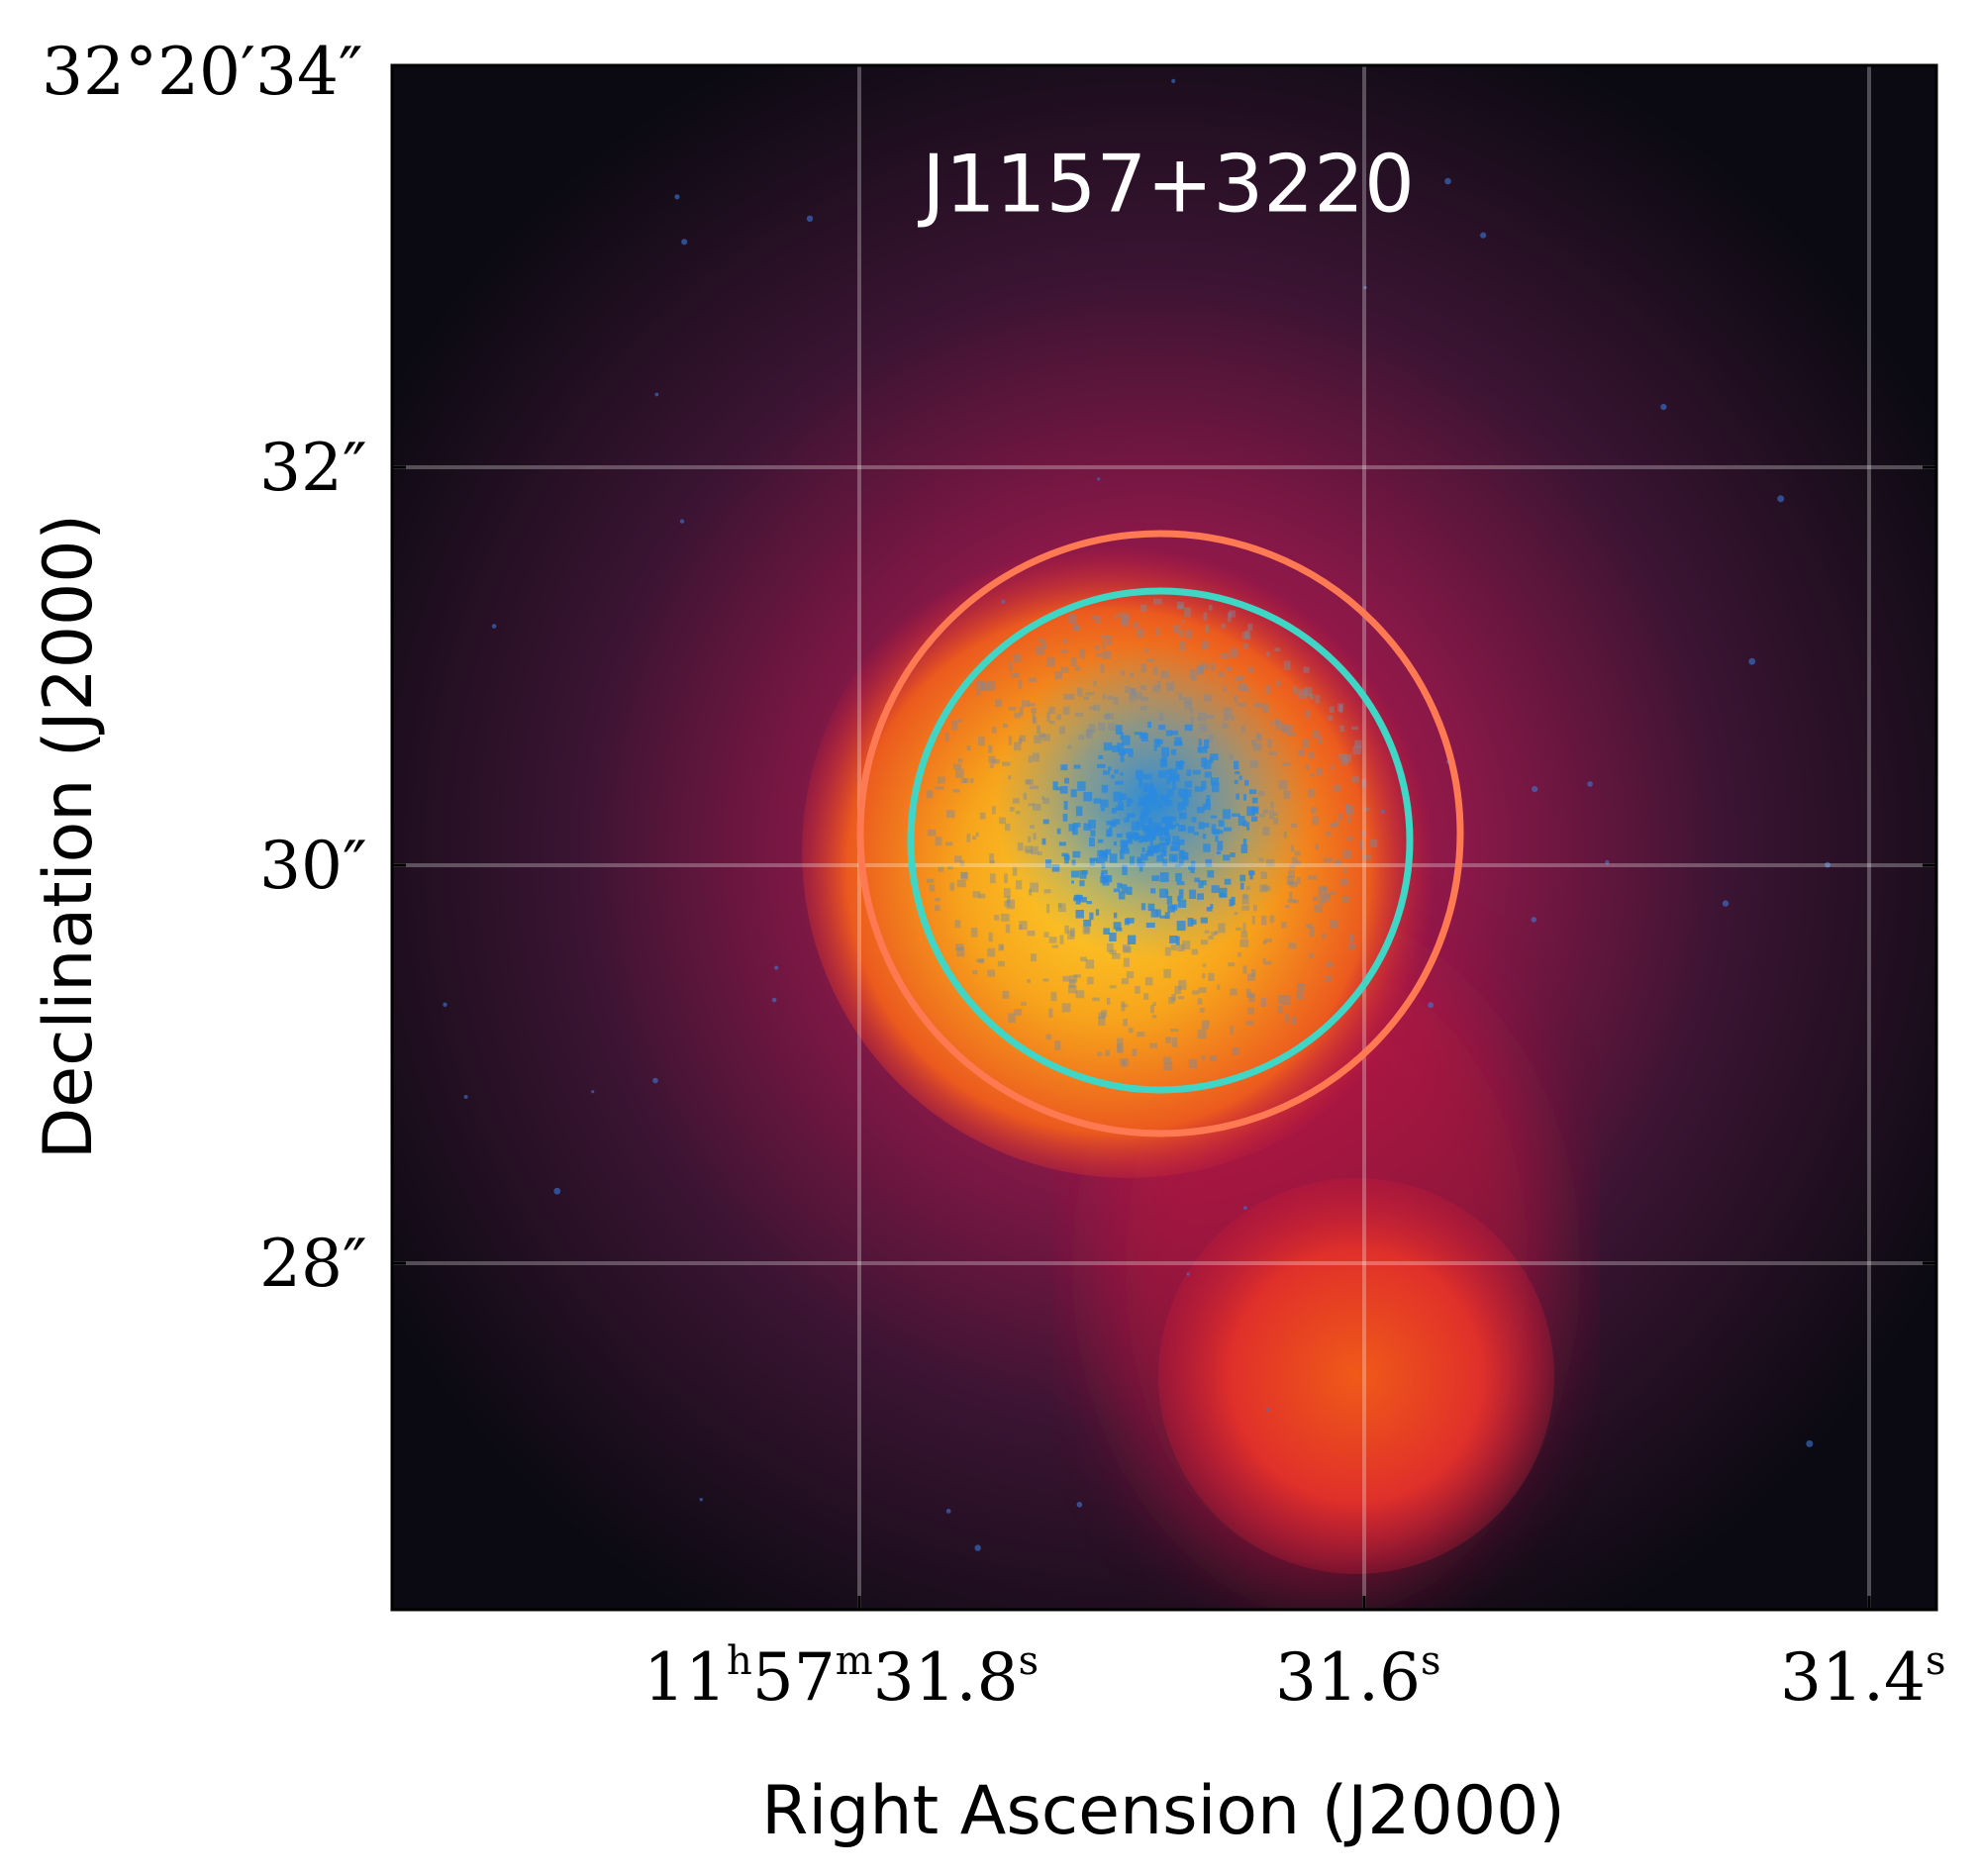 The height and width of the screenshot is (1876, 1980). Describe the element at coordinates (1431, 1661) in the screenshot. I see `x-tick-s-unit: s` at that location.